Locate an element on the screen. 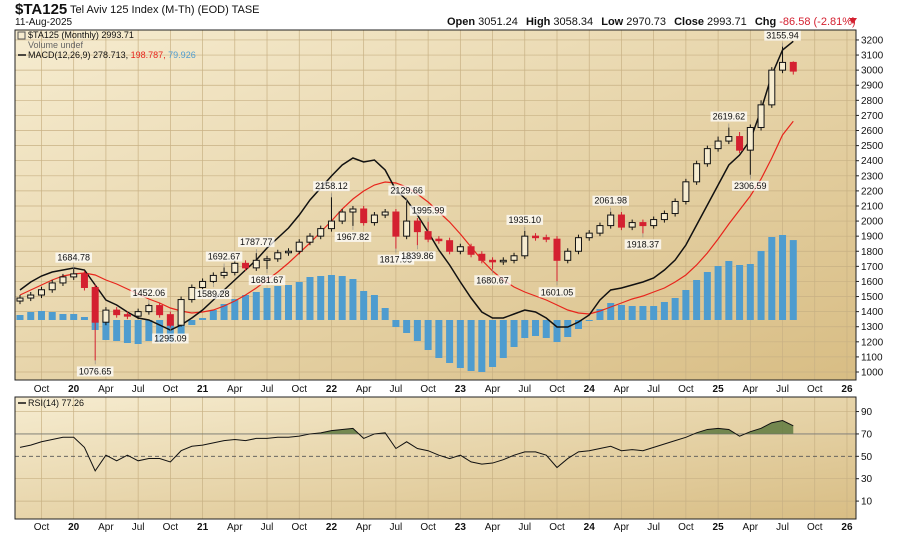 The height and width of the screenshot is (534, 900). quote-label: Open is located at coordinates (461, 22).